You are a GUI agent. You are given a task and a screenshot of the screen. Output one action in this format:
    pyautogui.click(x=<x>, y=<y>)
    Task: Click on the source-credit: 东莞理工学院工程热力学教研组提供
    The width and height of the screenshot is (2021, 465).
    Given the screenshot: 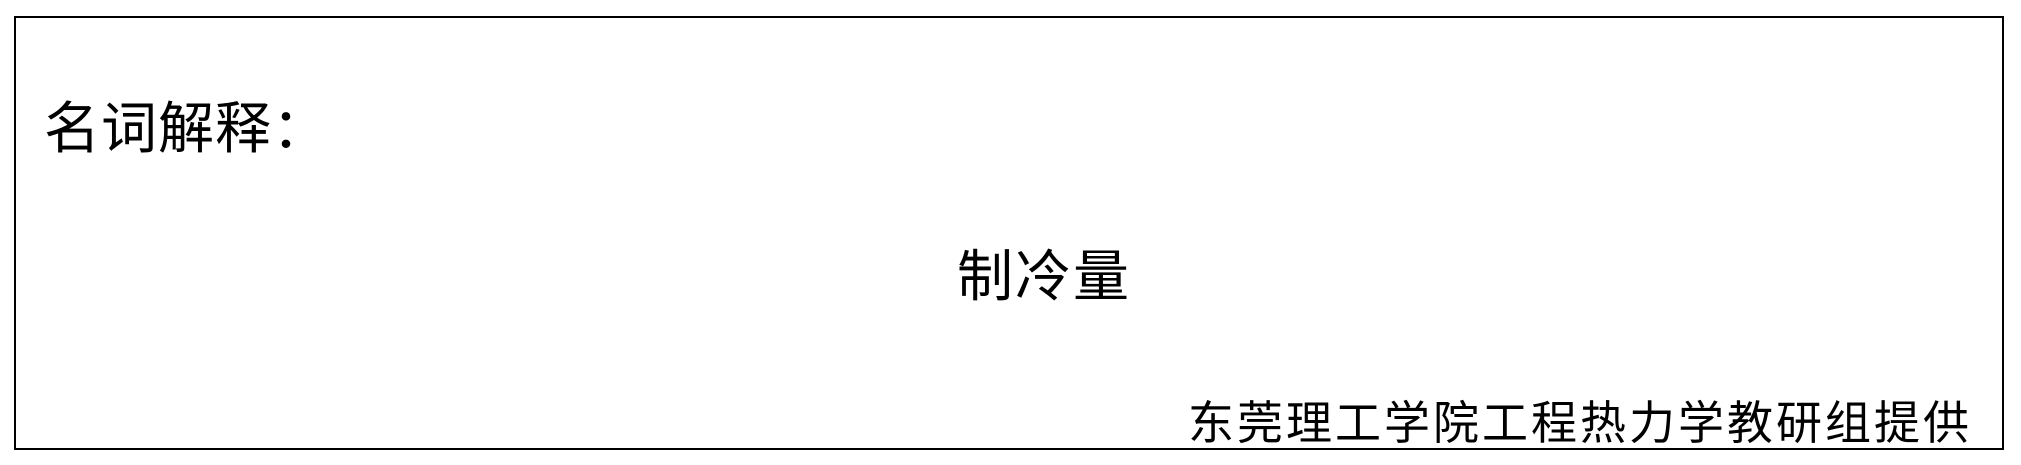 What is the action you would take?
    pyautogui.click(x=1580, y=423)
    